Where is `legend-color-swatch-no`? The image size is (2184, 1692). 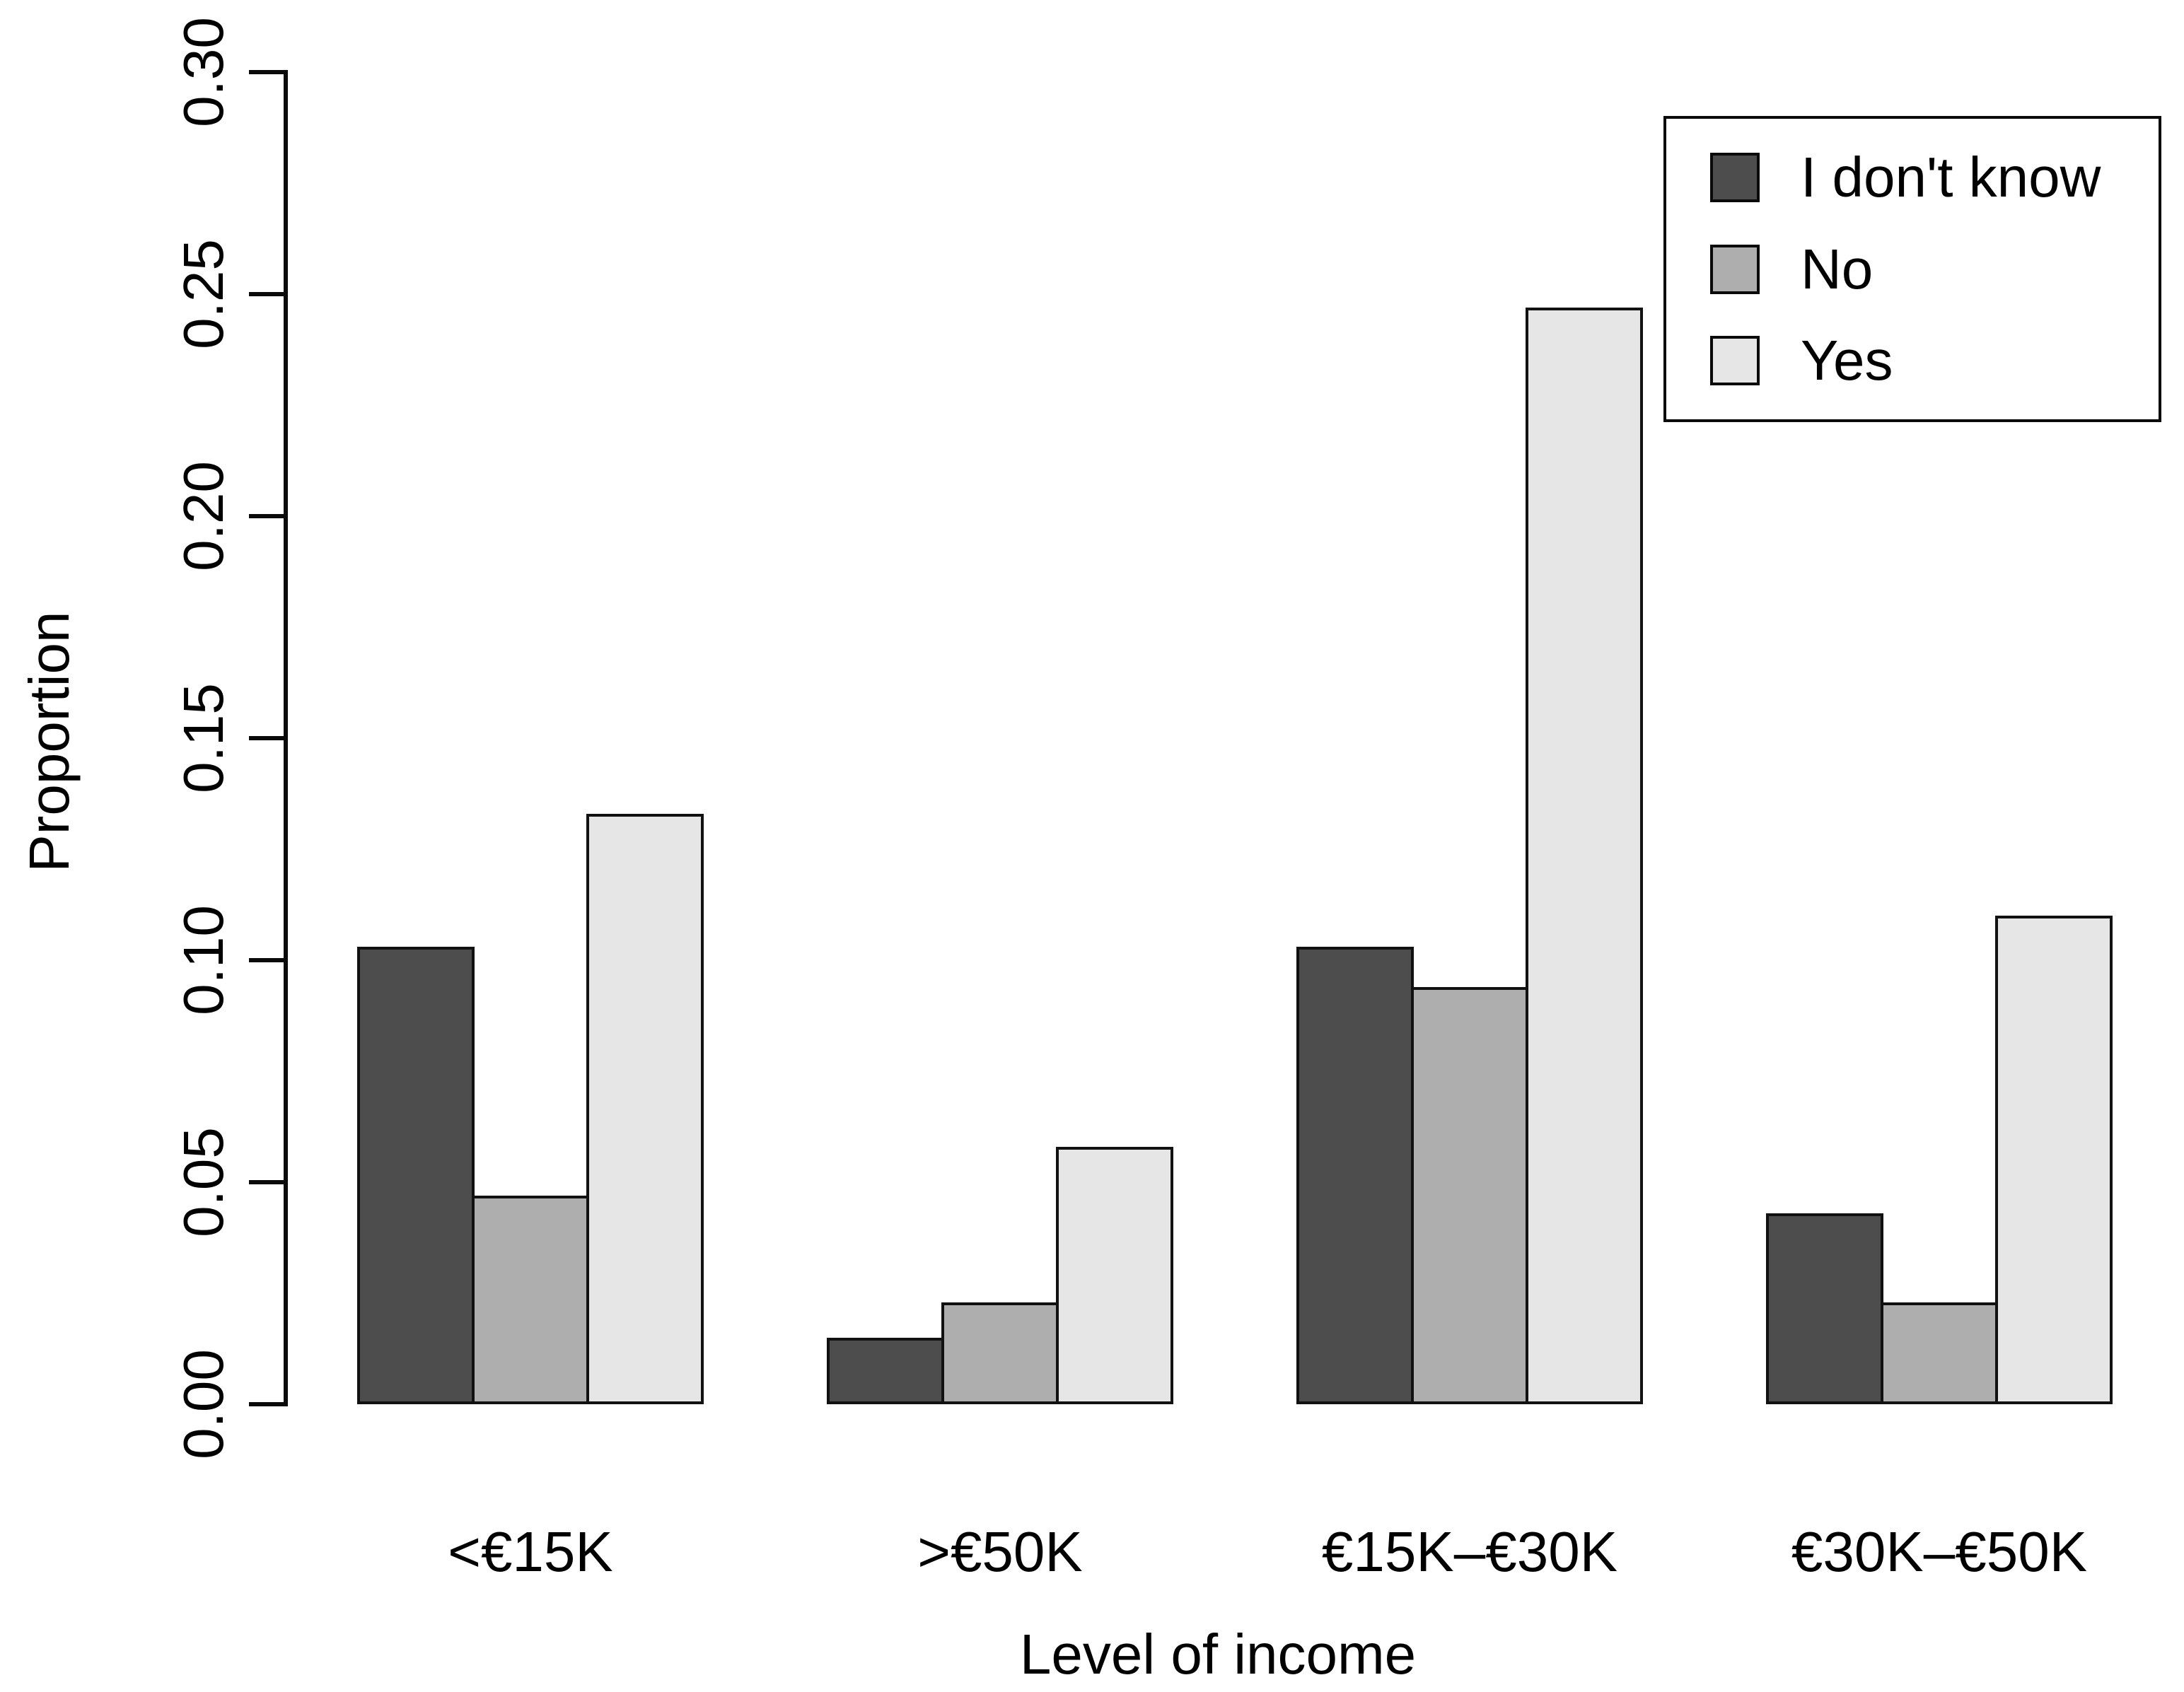 legend-color-swatch-no is located at coordinates (1735, 269).